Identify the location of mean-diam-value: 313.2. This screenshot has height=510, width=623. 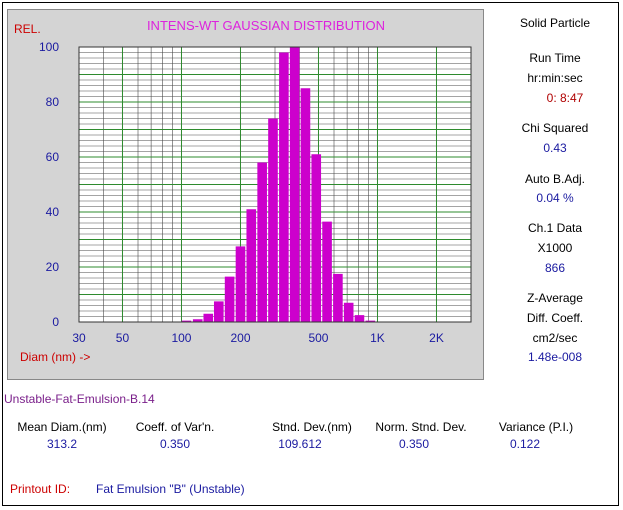
(62, 444).